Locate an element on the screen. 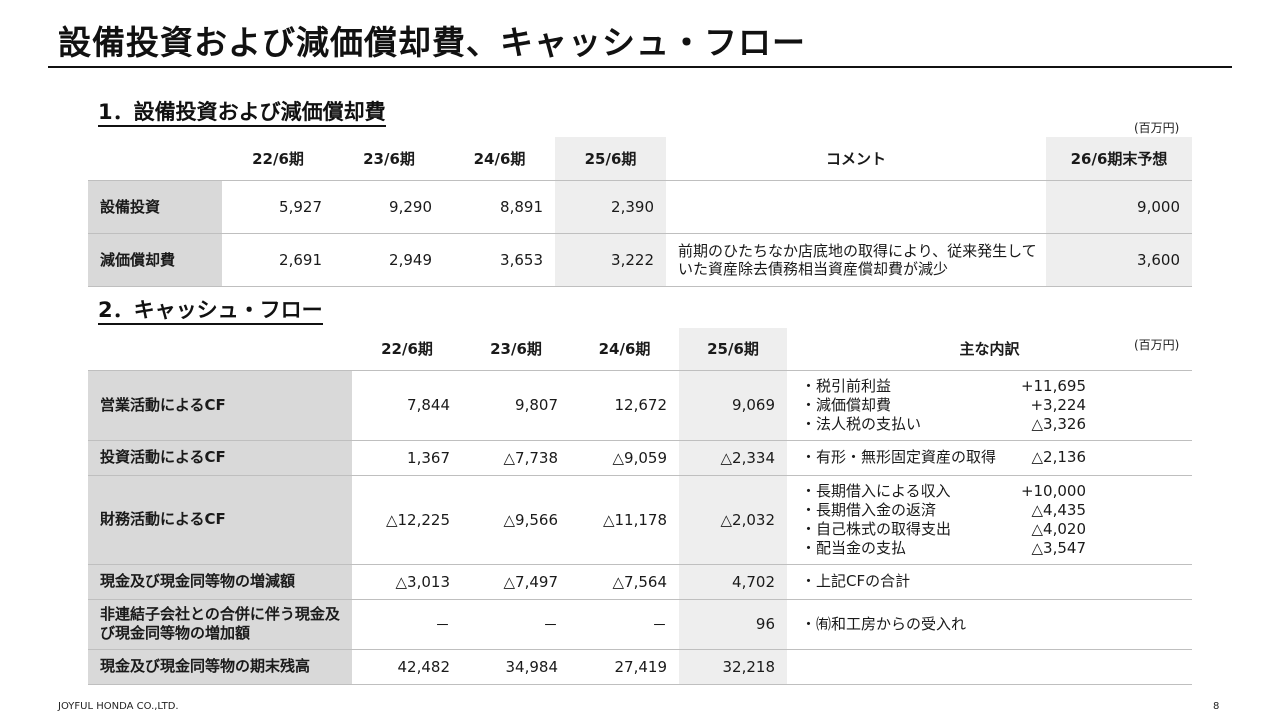 Image resolution: width=1280 pixels, height=720 pixels. breakdown-cell: ・上記CFの合計 is located at coordinates (989, 582).